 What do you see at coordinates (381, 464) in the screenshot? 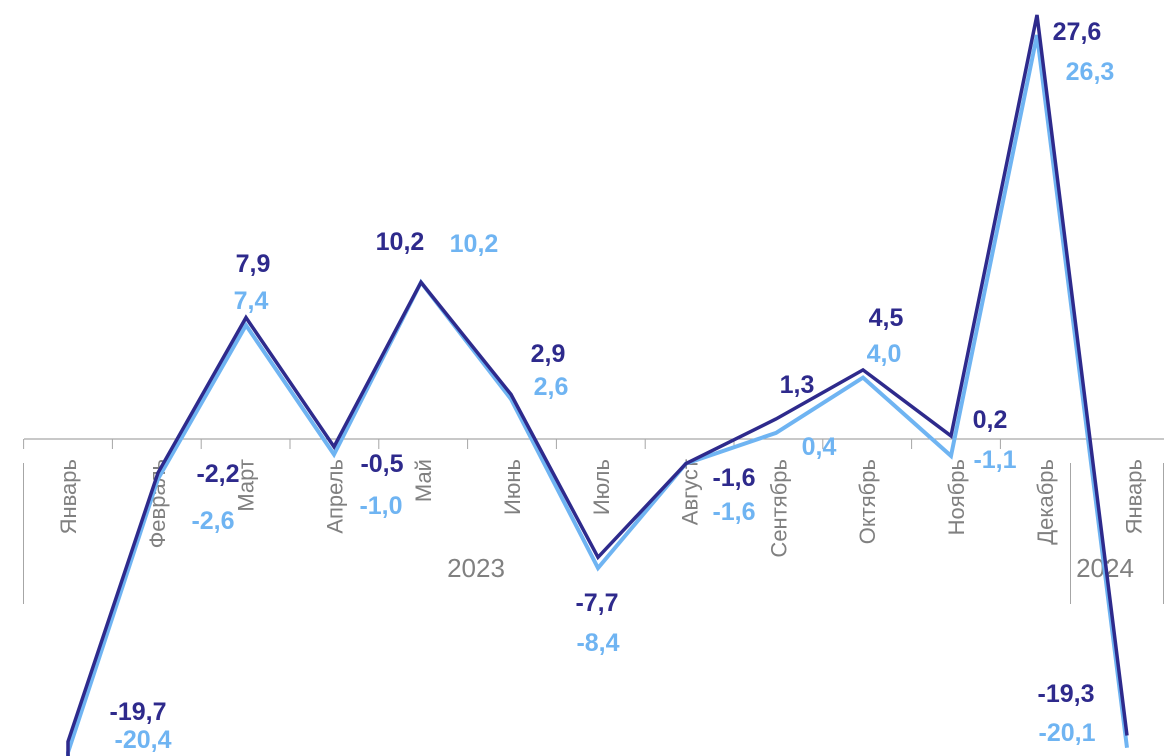
I see `data-label: -0,5` at bounding box center [381, 464].